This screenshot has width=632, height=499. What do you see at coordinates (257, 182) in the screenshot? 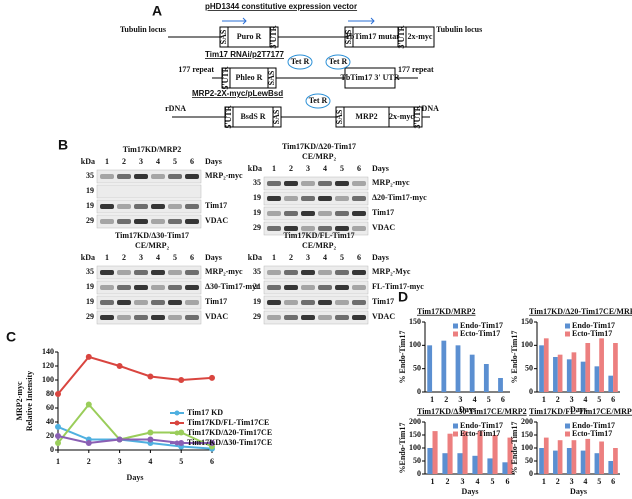
I see `mw-label: 35` at bounding box center [257, 182].